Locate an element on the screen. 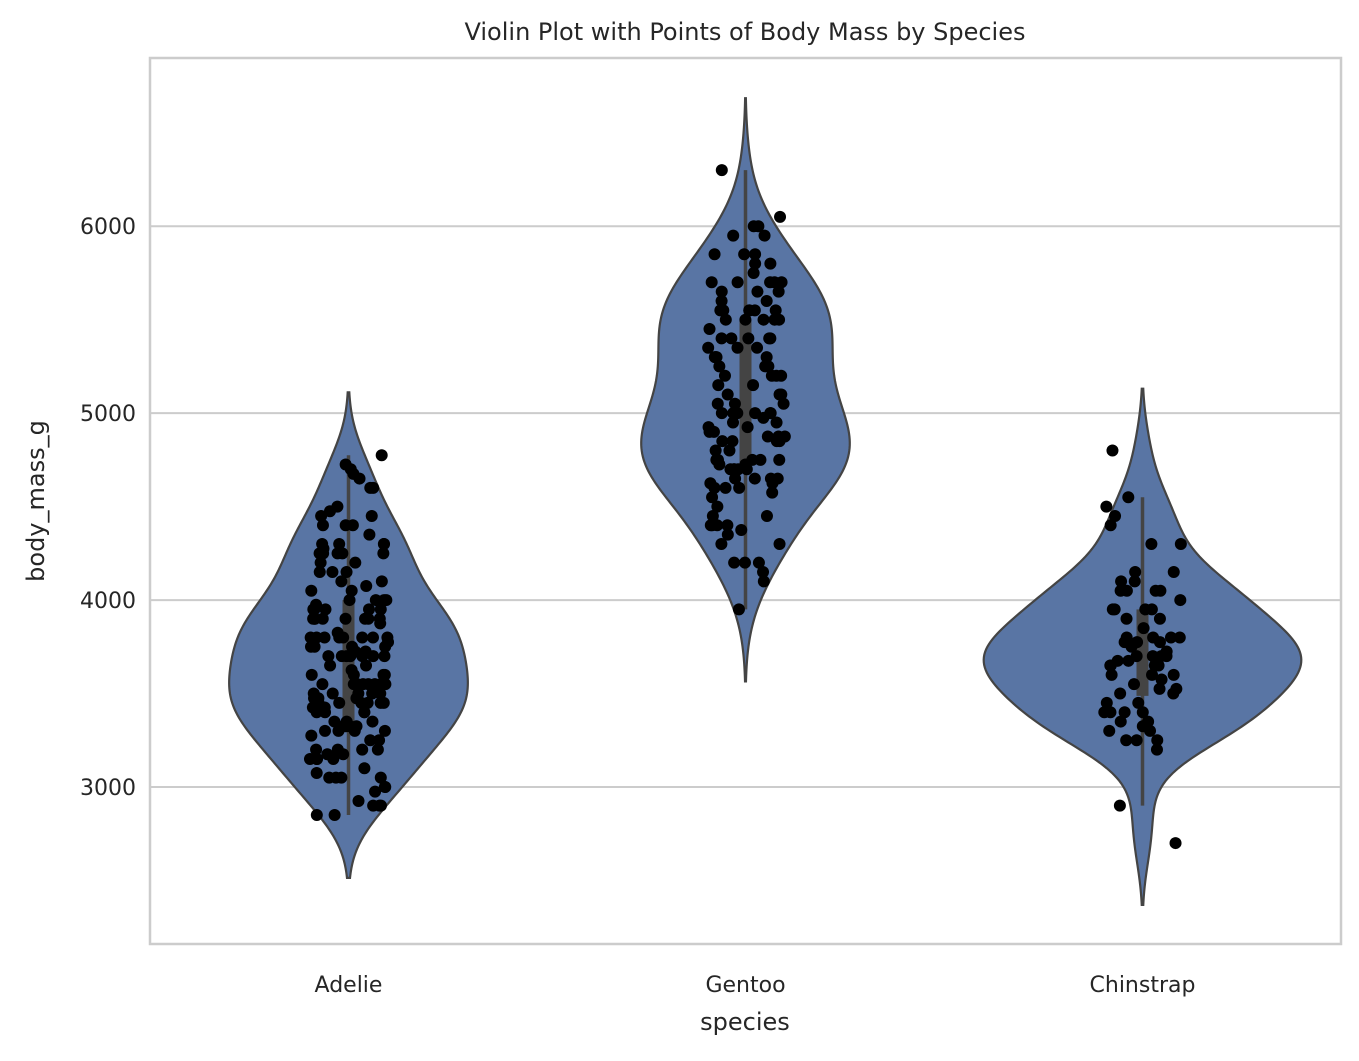 Image resolution: width=1359 pixels, height=1061 pixels. x-tick-label: Gentoo is located at coordinates (745, 985).